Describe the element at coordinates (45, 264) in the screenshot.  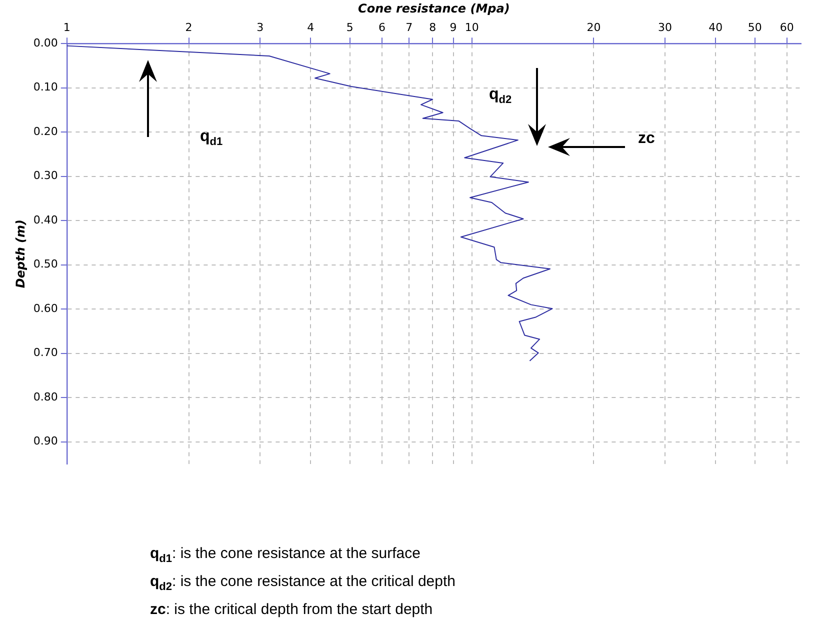
I see `y-tick-label: 0.50` at that location.